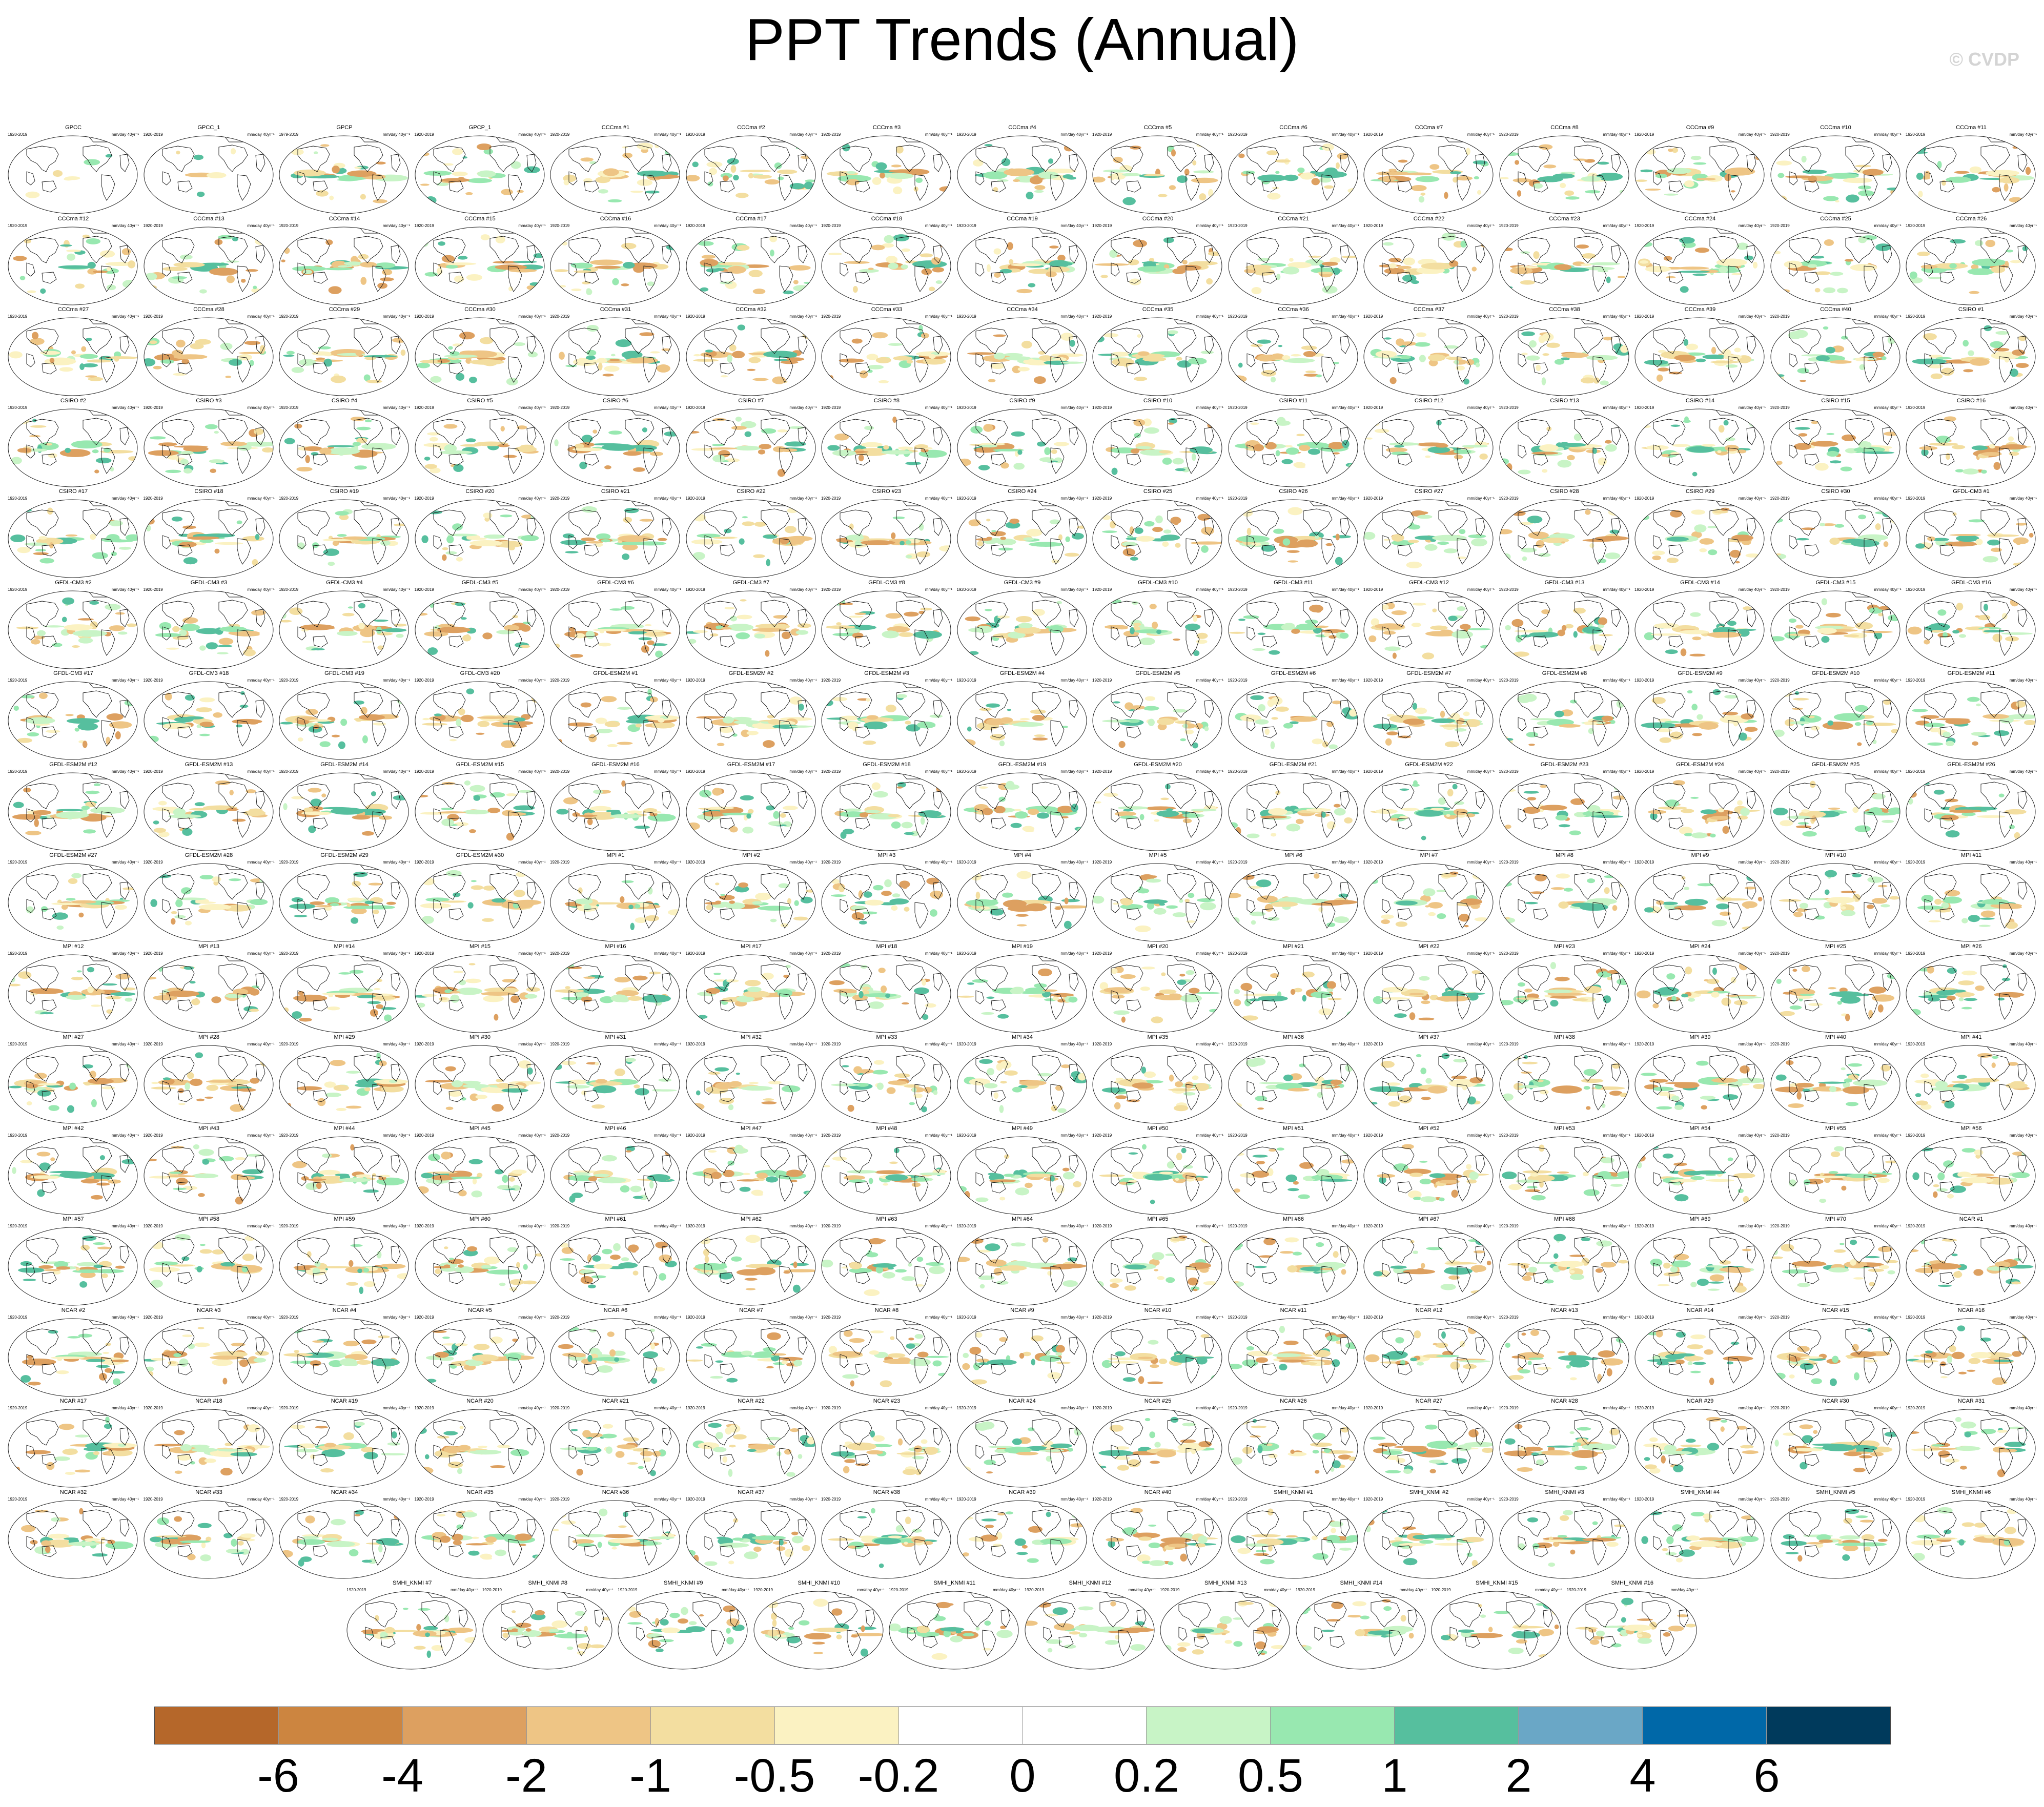 The image size is (2044, 1807). I want to click on map-panel: GFDL-ESM2M #9 1920-2019 mm/day 40yr⁻¹, so click(1700, 715).